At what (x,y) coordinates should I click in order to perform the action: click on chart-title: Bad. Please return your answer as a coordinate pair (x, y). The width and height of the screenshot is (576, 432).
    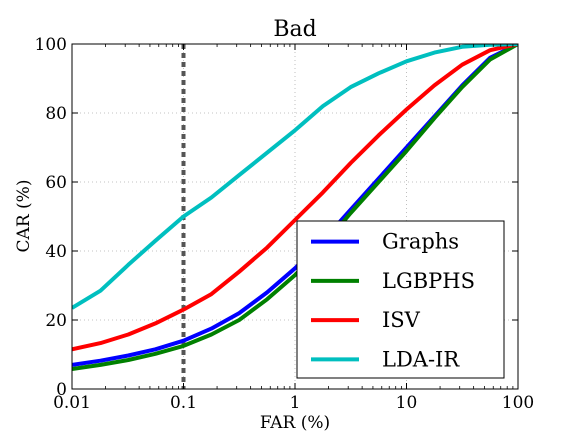
    Looking at the image, I should click on (294, 29).